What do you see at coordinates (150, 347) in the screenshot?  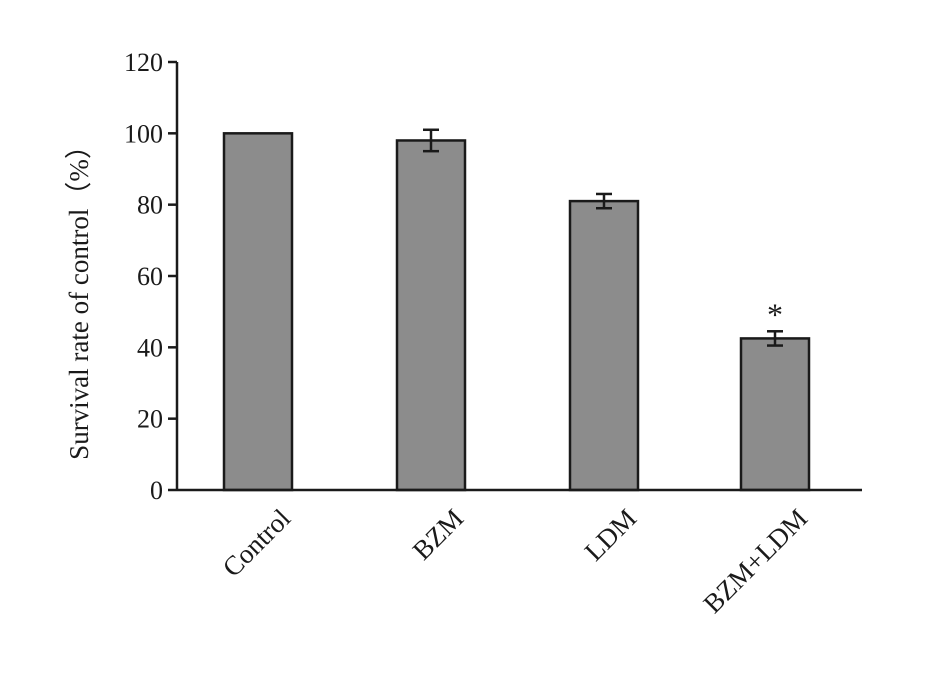 I see `y-tick-label: 40` at bounding box center [150, 347].